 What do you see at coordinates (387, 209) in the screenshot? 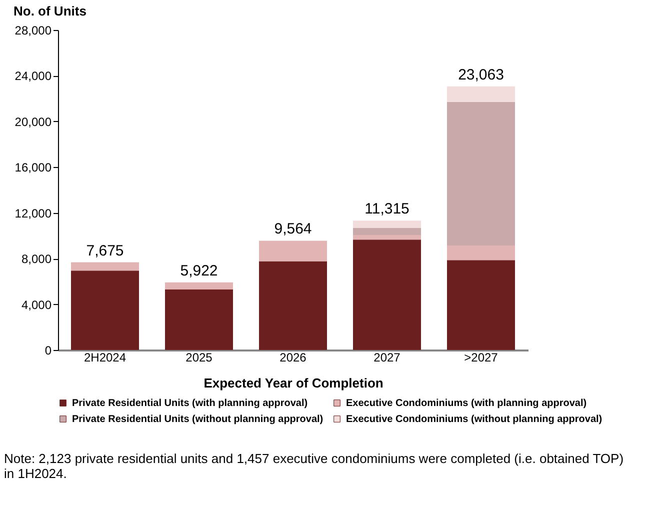
I see `total-label: 11,315` at bounding box center [387, 209].